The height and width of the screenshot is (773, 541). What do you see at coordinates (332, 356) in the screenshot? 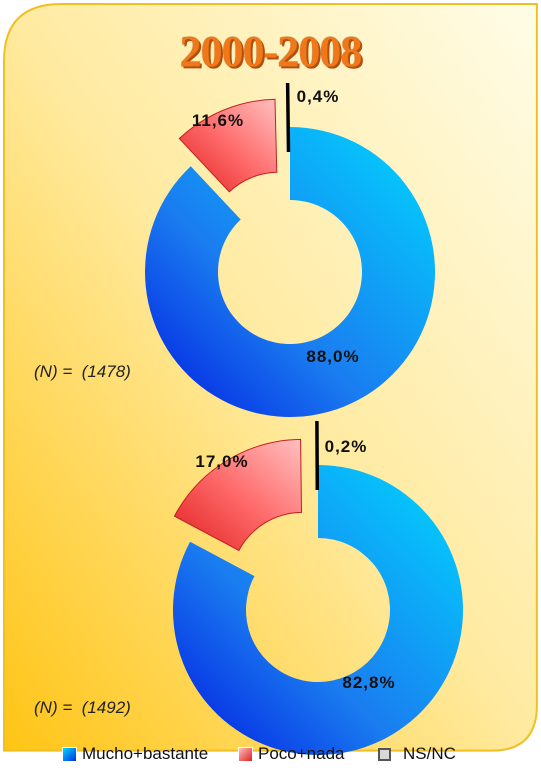
I see `donut1-label-mucho: 88,0%` at bounding box center [332, 356].